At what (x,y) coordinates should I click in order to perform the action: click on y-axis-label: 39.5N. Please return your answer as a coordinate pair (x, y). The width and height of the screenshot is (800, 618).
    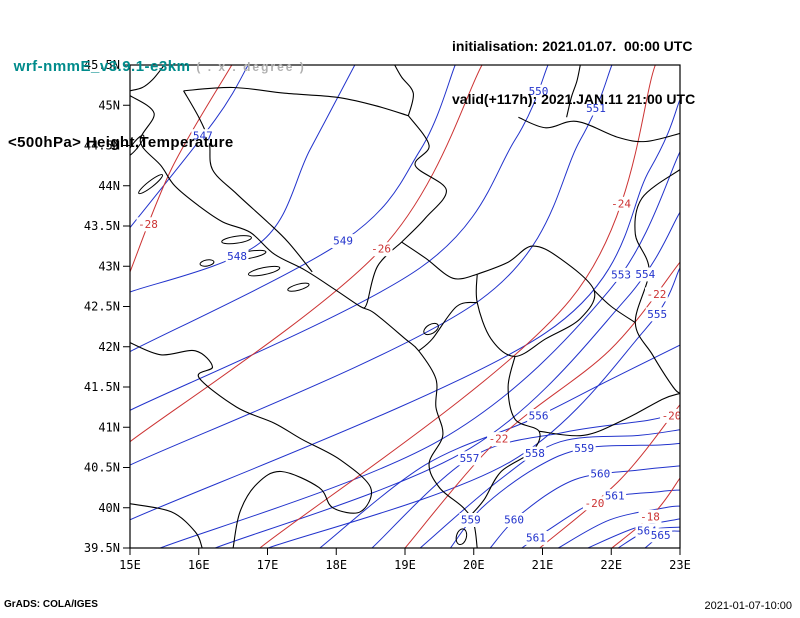
    Looking at the image, I should click on (102, 548).